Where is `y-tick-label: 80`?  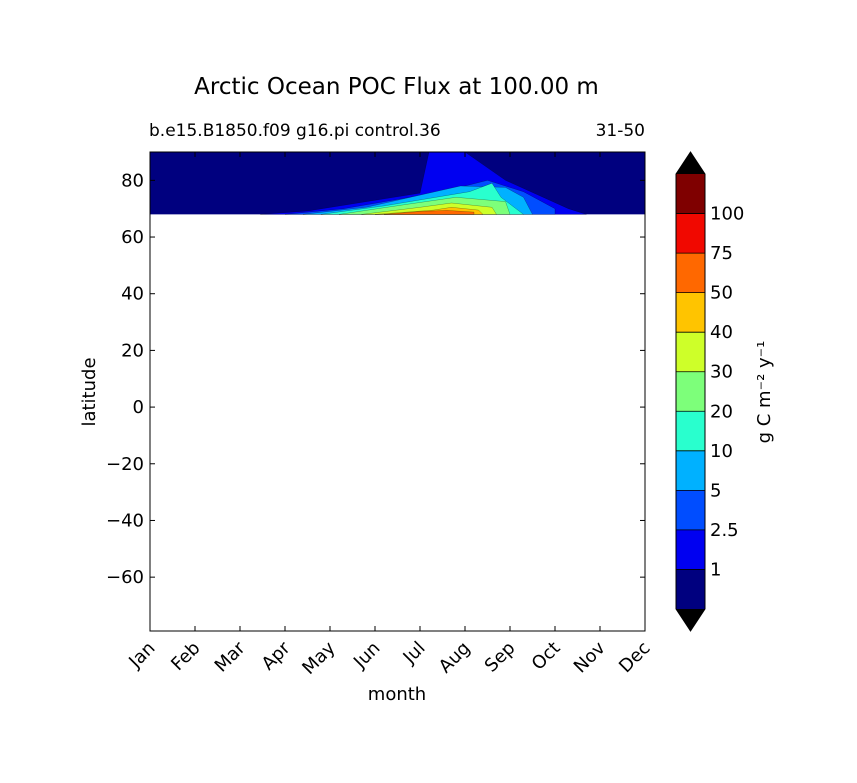
y-tick-label: 80 is located at coordinates (132, 180).